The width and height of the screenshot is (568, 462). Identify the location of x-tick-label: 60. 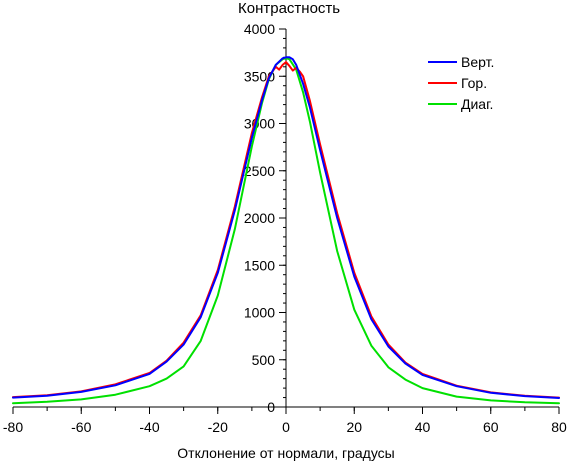
(491, 427).